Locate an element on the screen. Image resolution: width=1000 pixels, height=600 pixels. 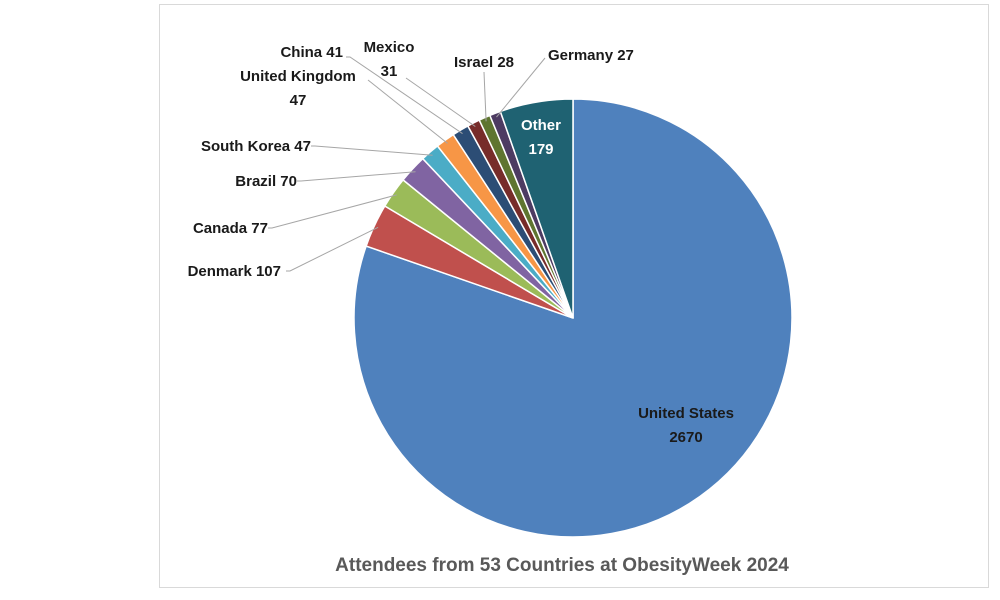
leader-lines is located at coordinates (407, 164).